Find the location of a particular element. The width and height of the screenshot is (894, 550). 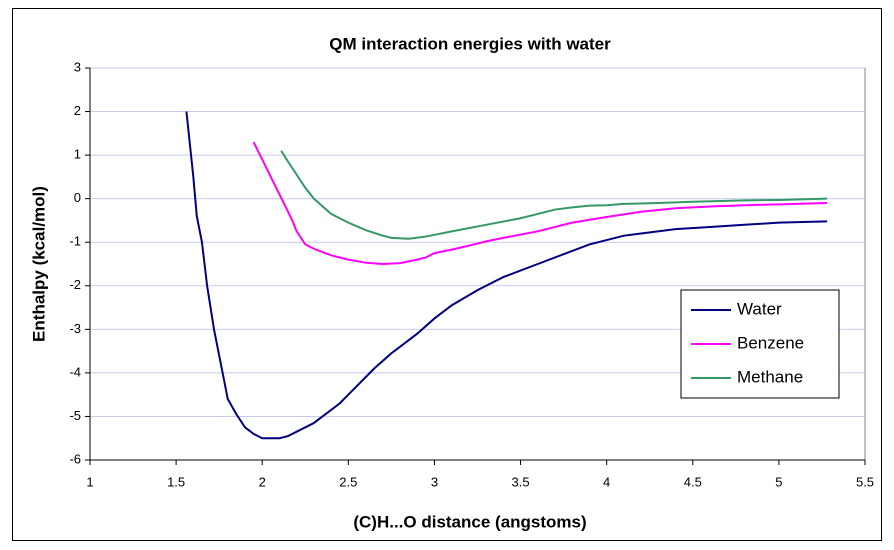

y-tick-label: -5 is located at coordinates (75, 415).